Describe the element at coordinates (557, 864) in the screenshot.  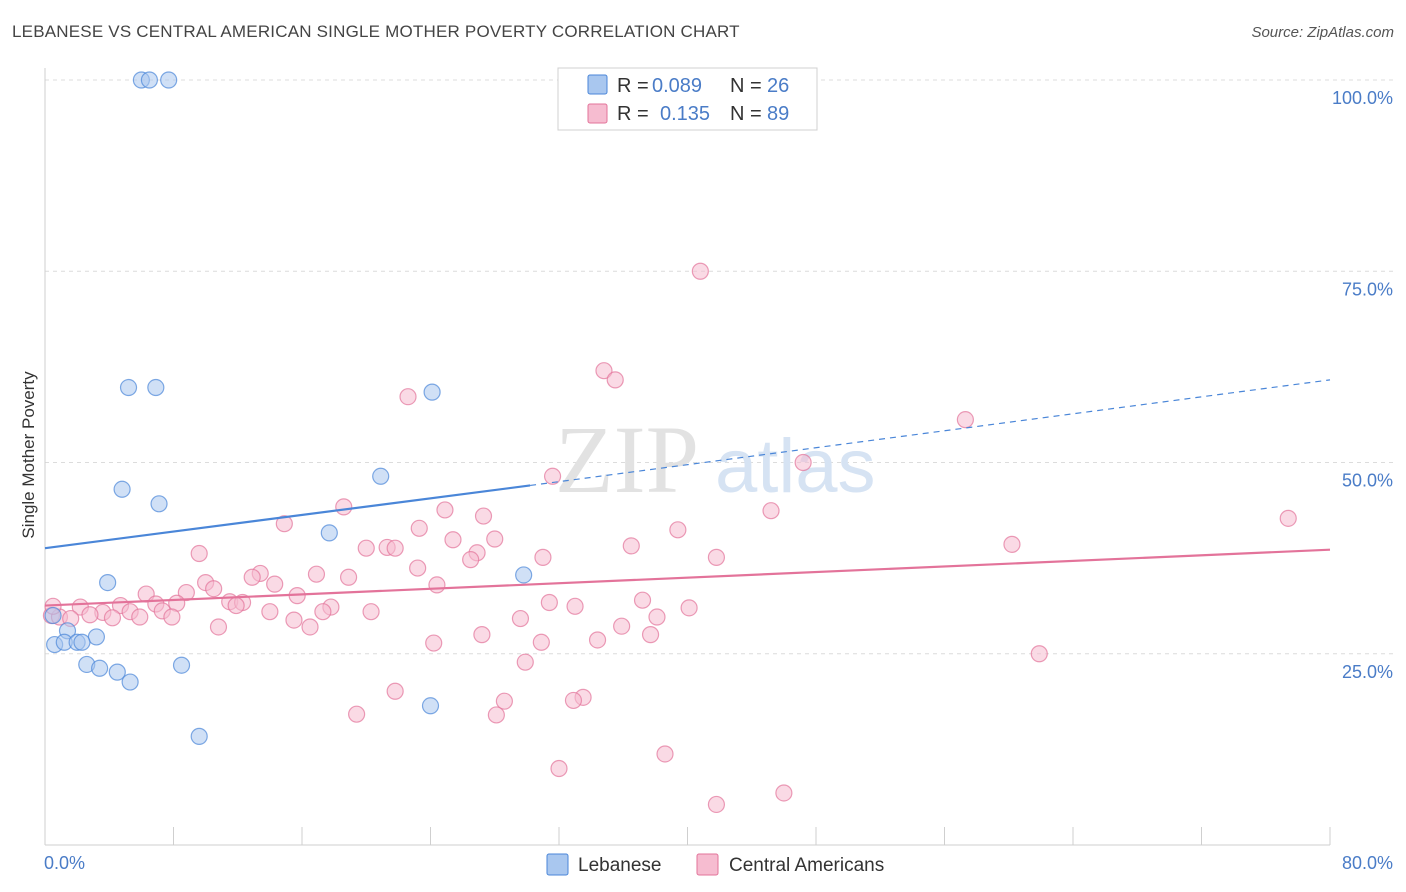
I see `bottom-legend-swatch-lebanese` at that location.